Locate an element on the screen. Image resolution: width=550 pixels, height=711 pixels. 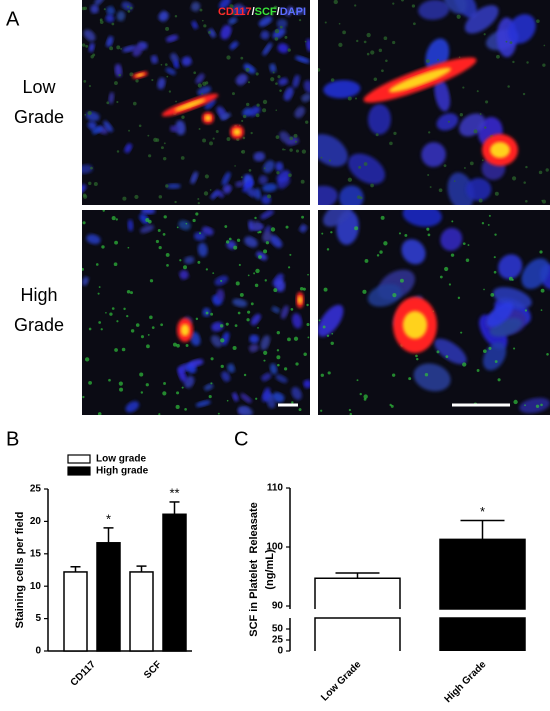
bar is located at coordinates (174, 582).